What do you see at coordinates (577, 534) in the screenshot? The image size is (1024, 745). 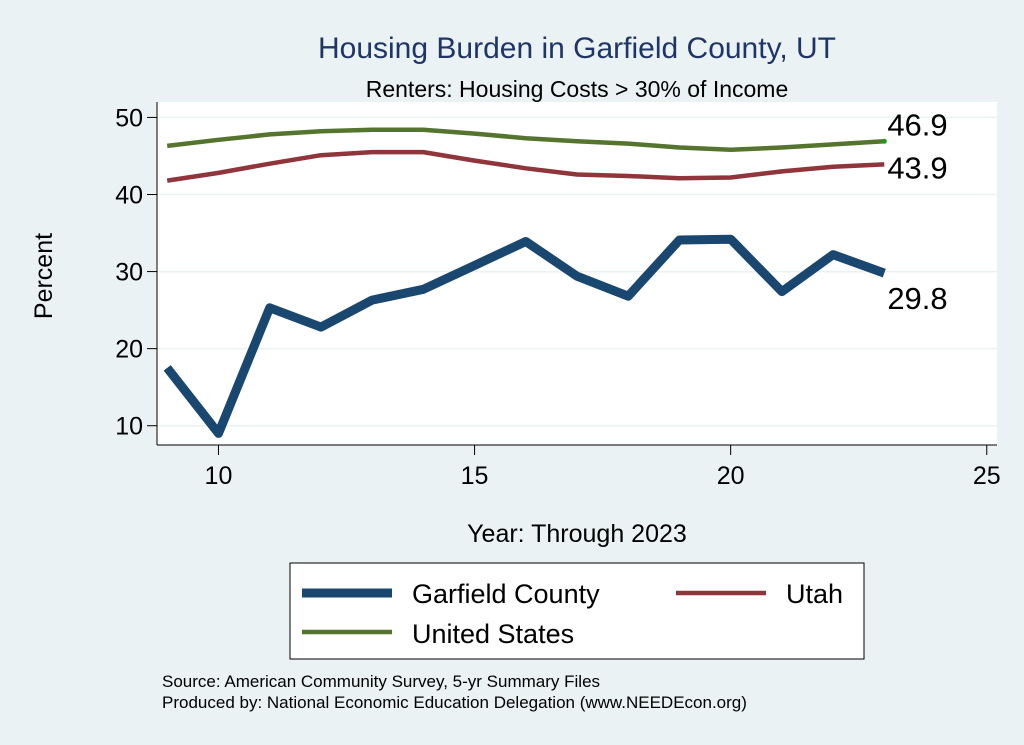 I see `x-axis-title: Year: Through 2023` at bounding box center [577, 534].